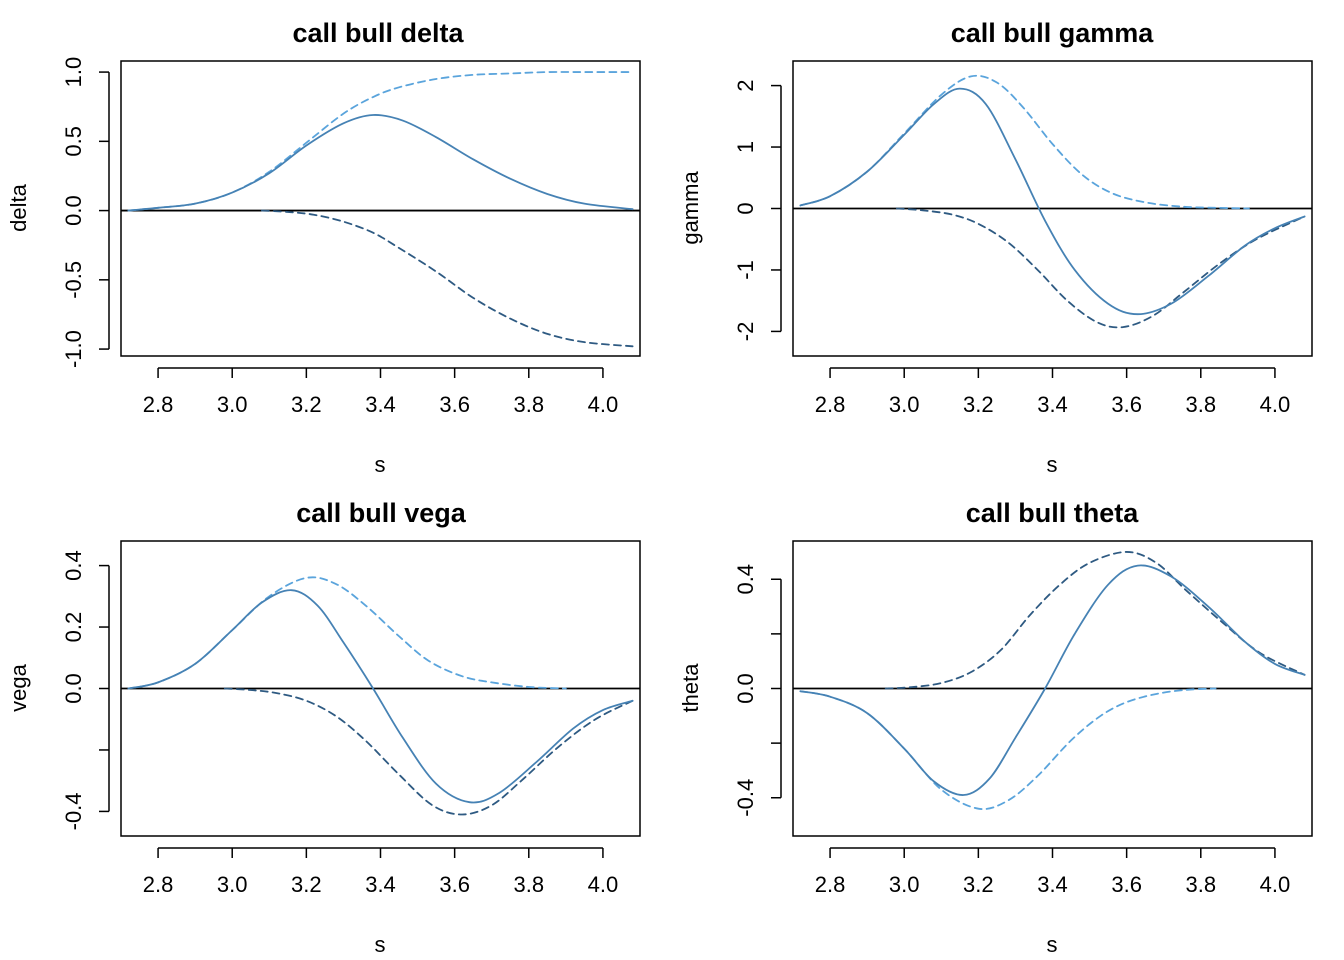  What do you see at coordinates (73, 141) in the screenshot?
I see `y-tick-label: 0.5` at bounding box center [73, 141].